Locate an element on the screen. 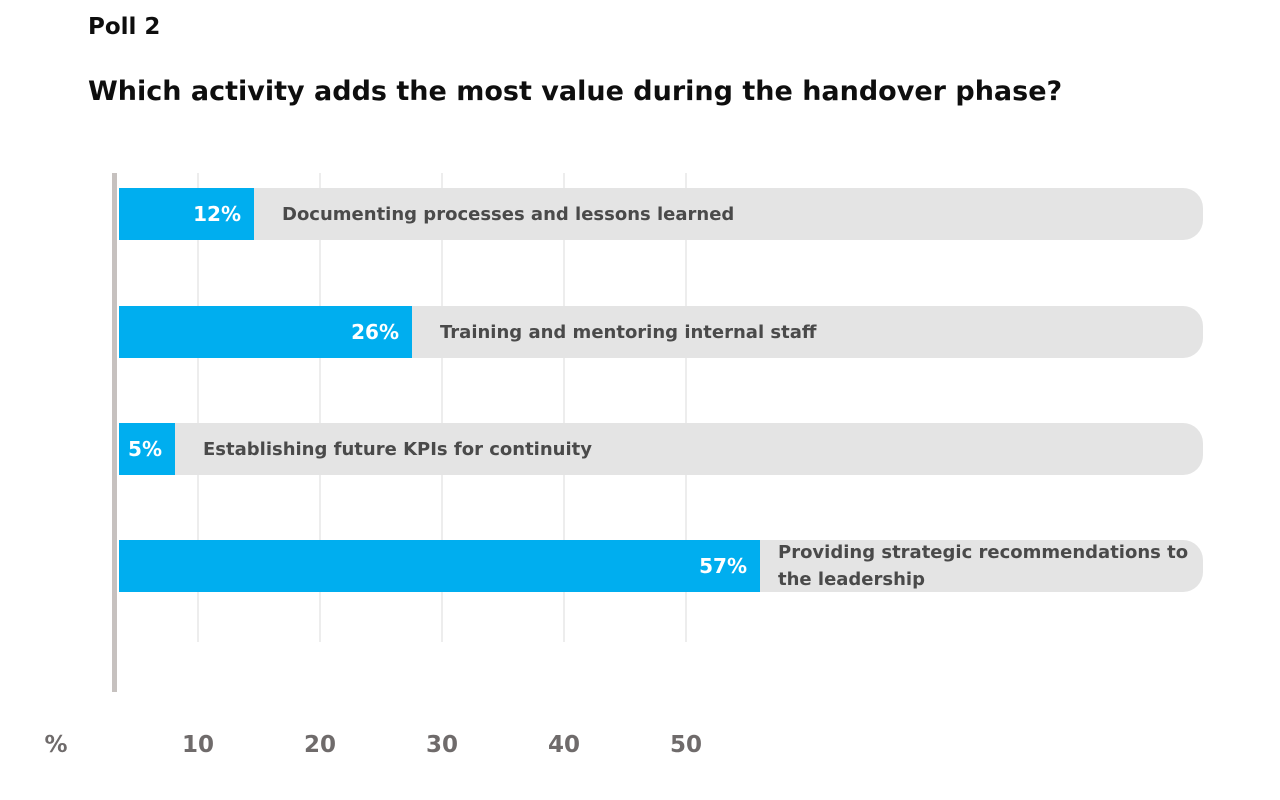 This screenshot has height=800, width=1280. bar-value-fill: 26% is located at coordinates (265, 332).